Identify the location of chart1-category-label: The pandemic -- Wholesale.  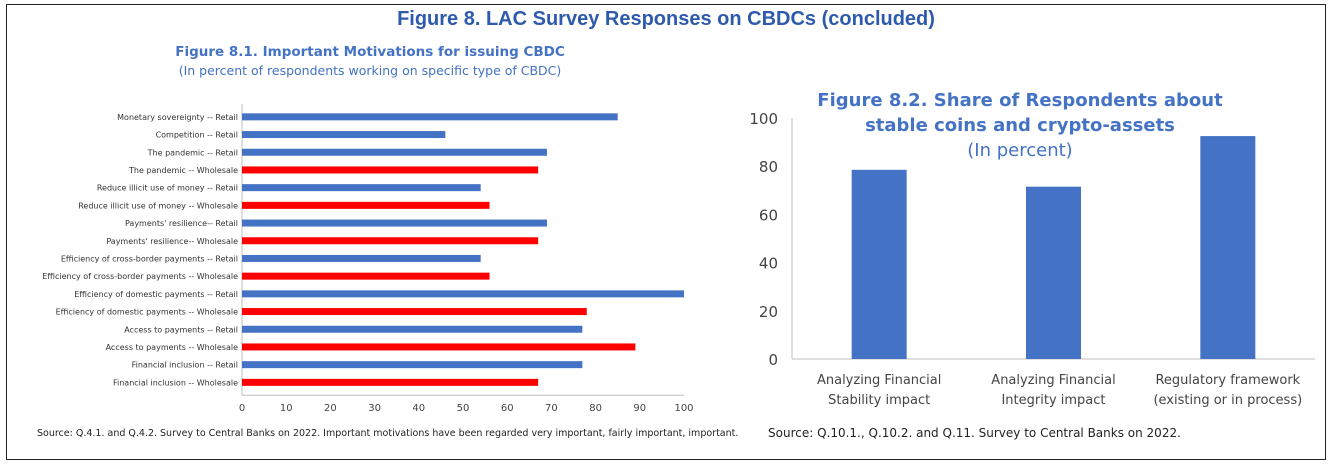
(183, 170).